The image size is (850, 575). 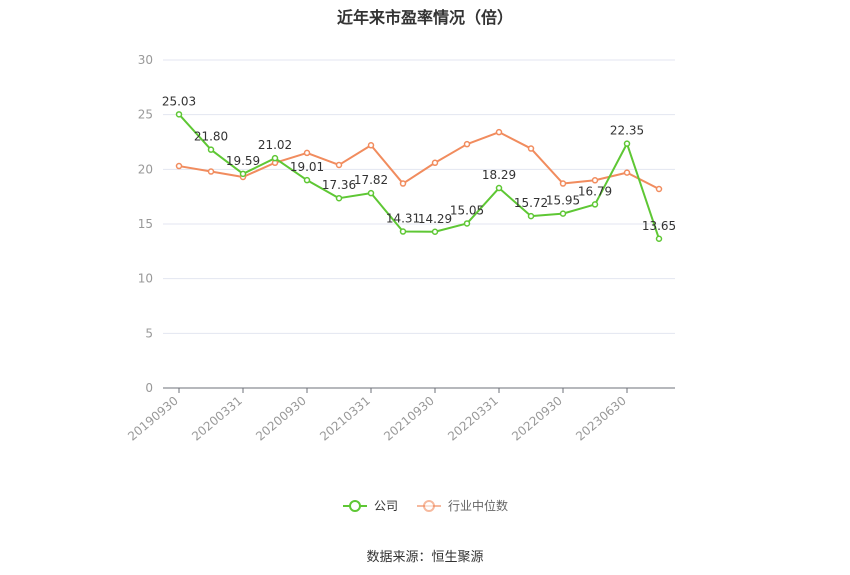 What do you see at coordinates (339, 185) in the screenshot?
I see `data-label: 17.36` at bounding box center [339, 185].